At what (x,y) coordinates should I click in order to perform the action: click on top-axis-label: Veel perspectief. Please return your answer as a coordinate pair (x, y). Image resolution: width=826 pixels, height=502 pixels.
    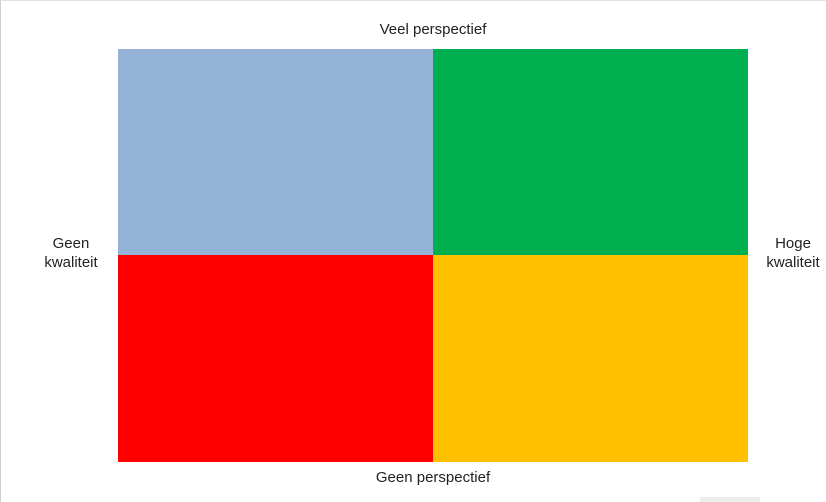
    Looking at the image, I should click on (433, 29).